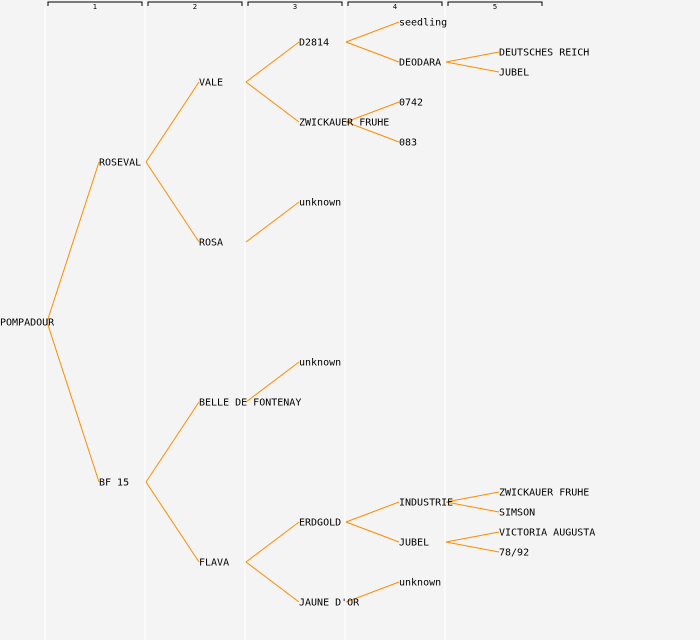 The image size is (700, 640). Describe the element at coordinates (426, 503) in the screenshot. I see `pedigree-node: INDUSTRIE` at that location.